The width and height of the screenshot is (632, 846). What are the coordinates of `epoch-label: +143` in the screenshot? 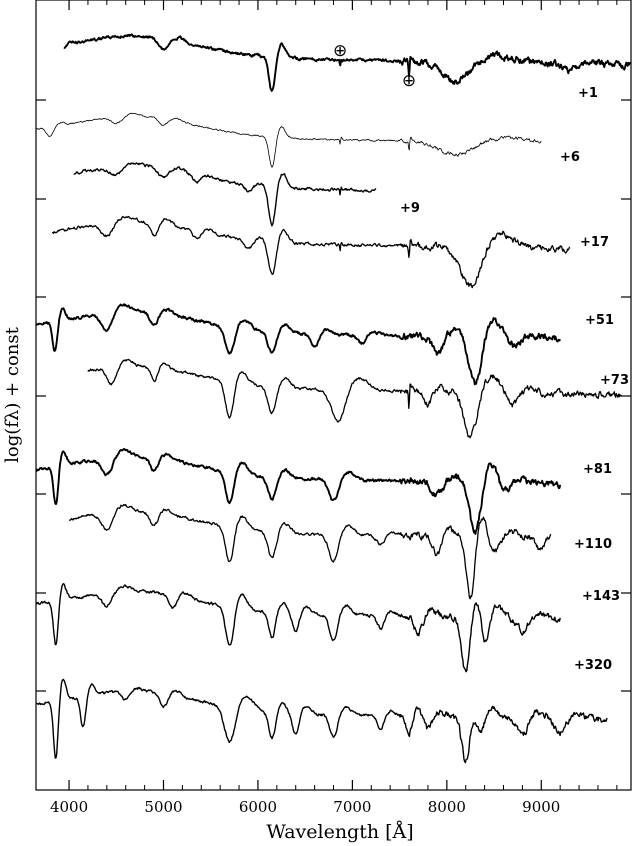 It's located at (601, 596).